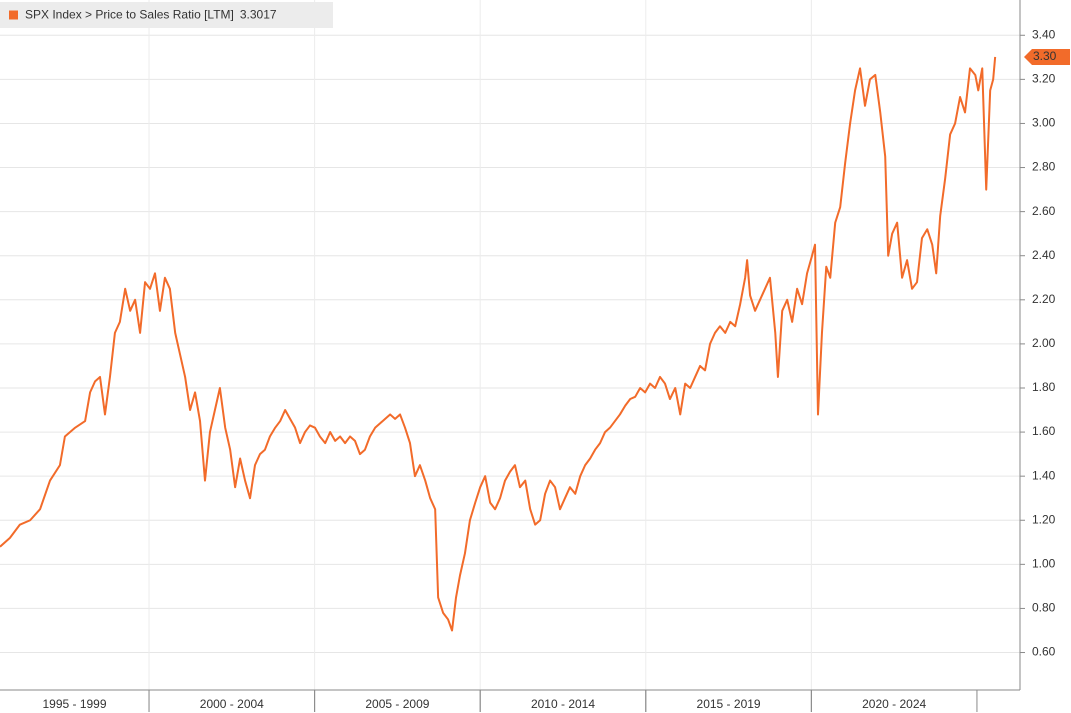  Describe the element at coordinates (1044, 34) in the screenshot. I see `y-tick-label: 3.40` at that location.